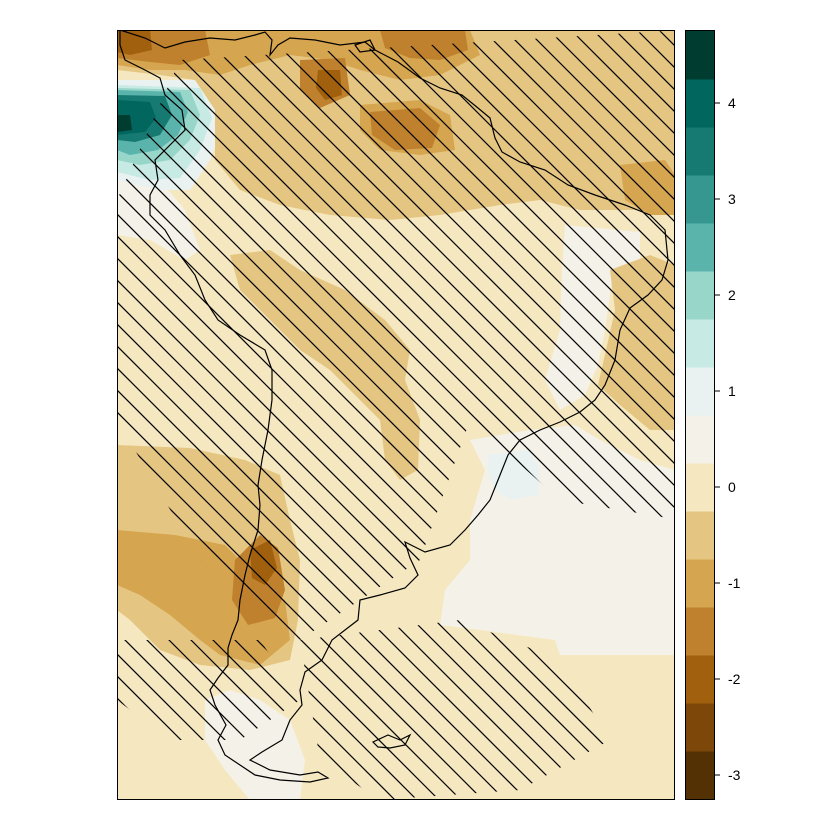 The width and height of the screenshot is (840, 840). What do you see at coordinates (732, 487) in the screenshot?
I see `colorbar-tick-label: 0` at bounding box center [732, 487].